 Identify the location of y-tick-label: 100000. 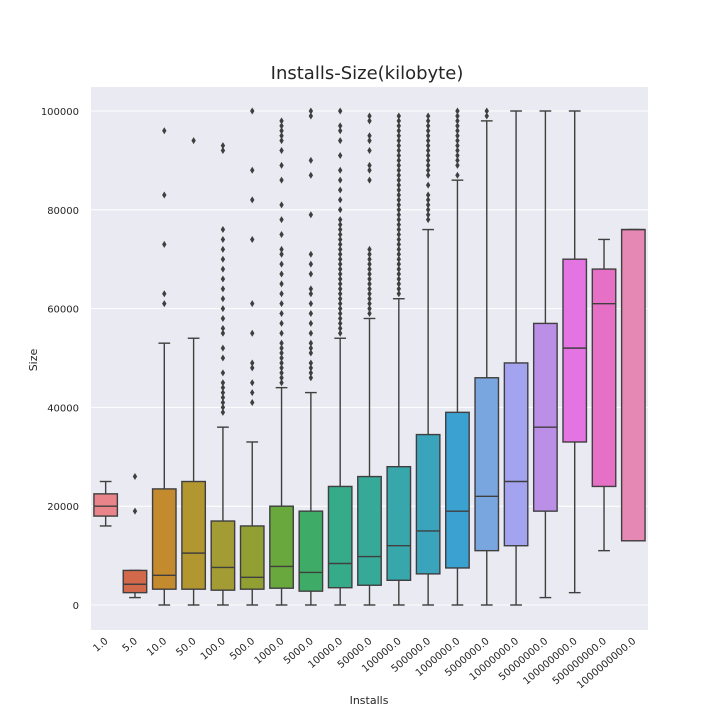
(60, 112).